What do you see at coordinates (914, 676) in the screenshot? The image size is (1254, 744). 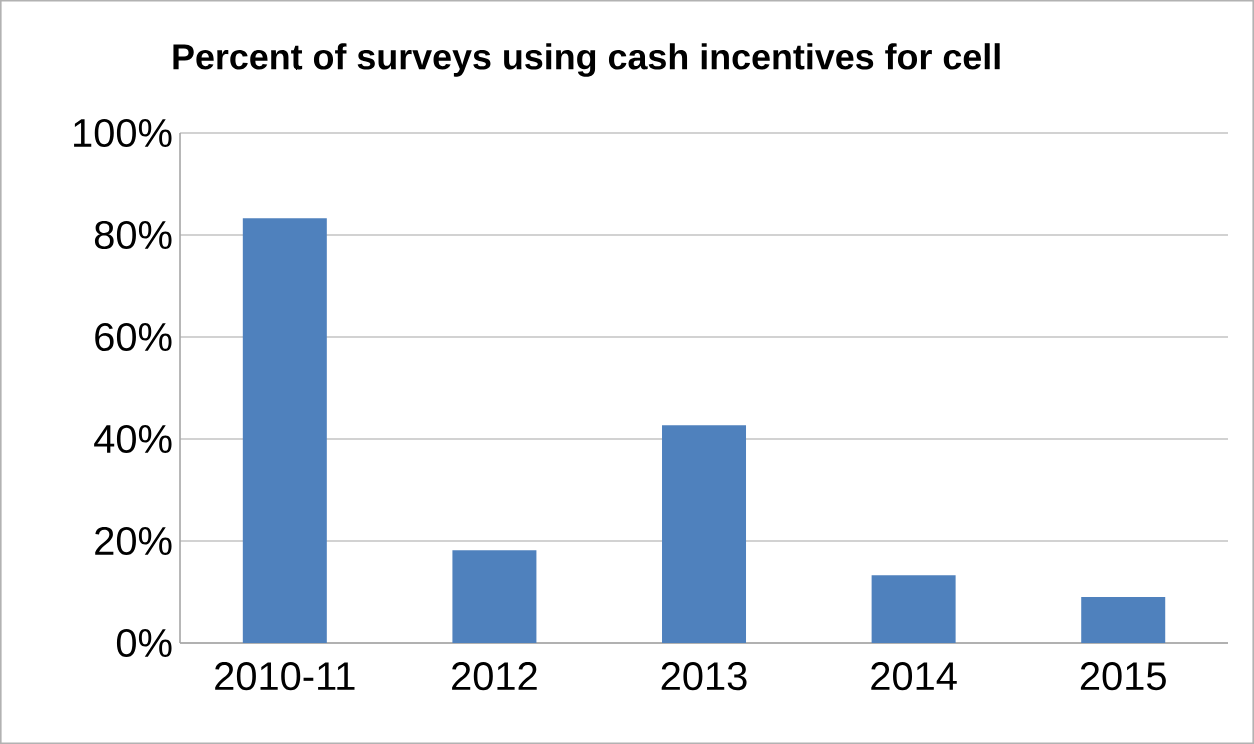 I see `x-tick-label: 2014` at bounding box center [914, 676].